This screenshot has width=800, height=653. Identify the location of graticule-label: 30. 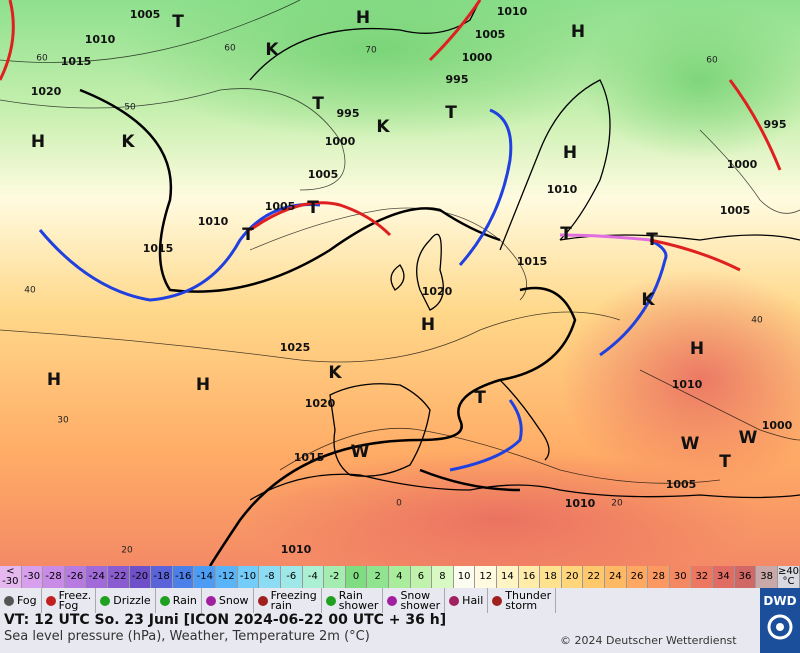
(63, 421).